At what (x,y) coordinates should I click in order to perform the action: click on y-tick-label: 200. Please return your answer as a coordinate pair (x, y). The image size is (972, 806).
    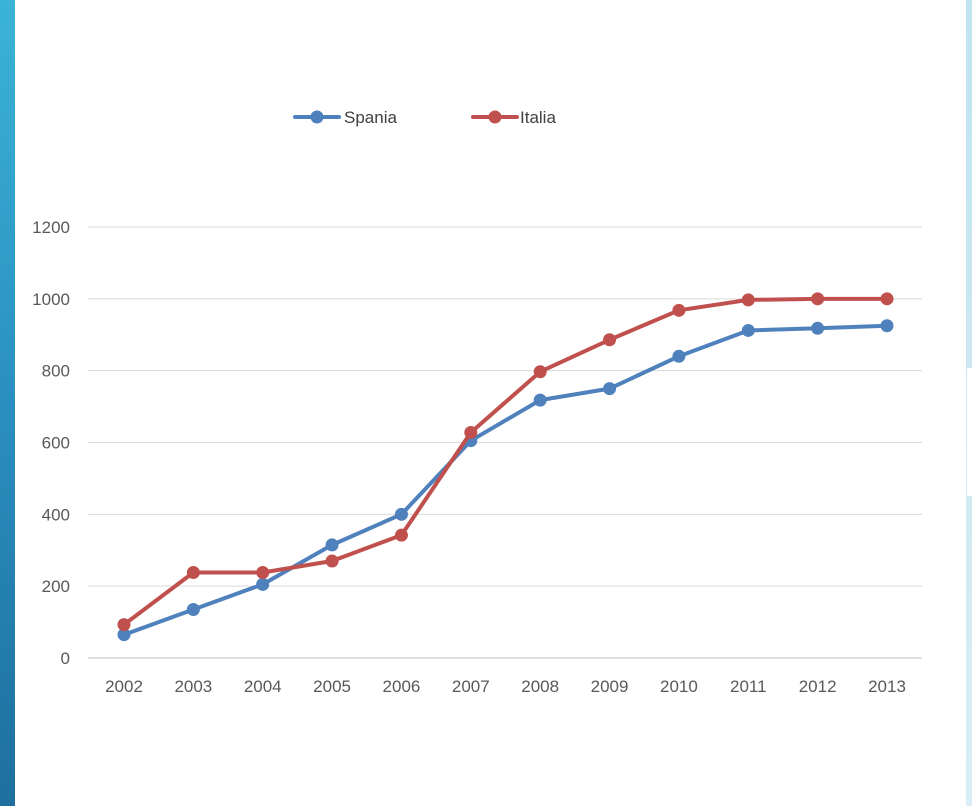
    Looking at the image, I should click on (56, 586).